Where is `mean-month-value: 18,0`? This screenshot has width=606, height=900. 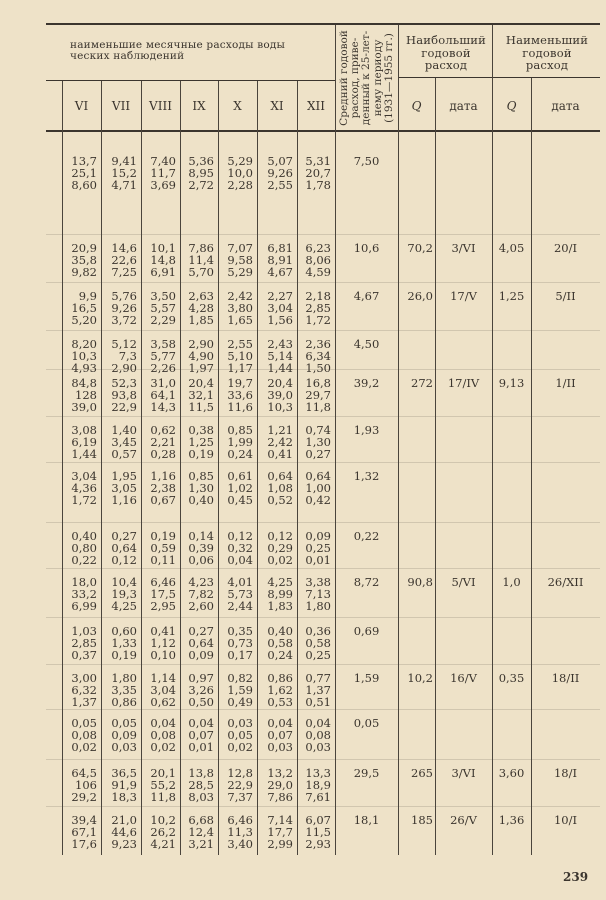
mean-month-value: 18,0 is located at coordinates (84, 582).